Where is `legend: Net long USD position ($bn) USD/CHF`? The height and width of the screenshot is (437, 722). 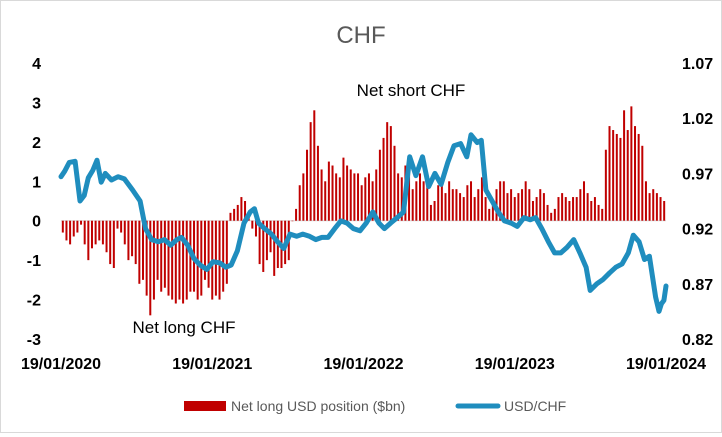
legend: Net long USD position ($bn) USD/CHF is located at coordinates (375, 406).